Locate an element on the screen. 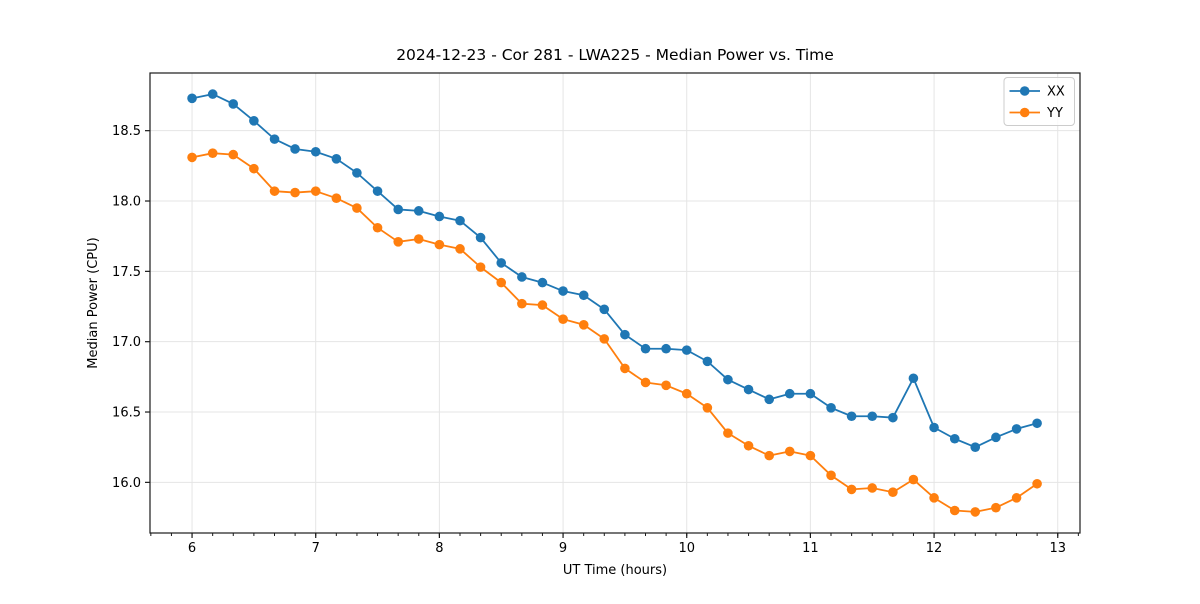  x-tick-label: 6 is located at coordinates (192, 548).